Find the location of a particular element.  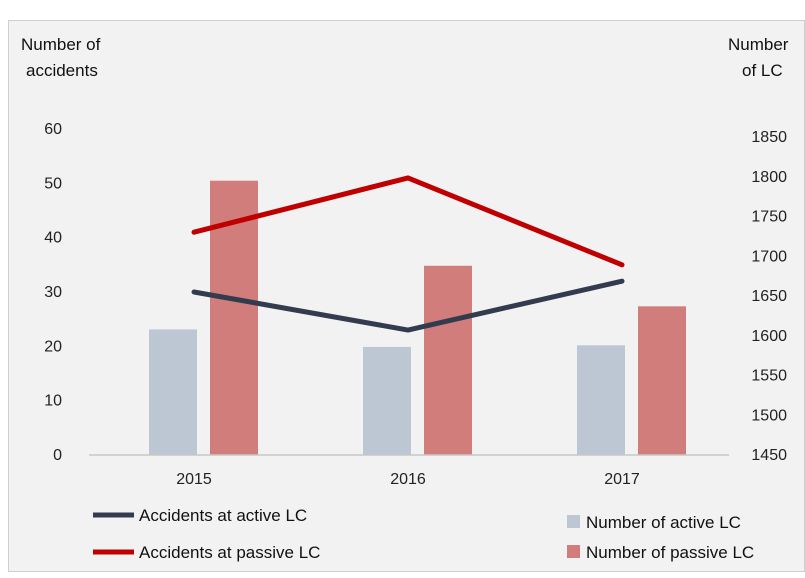

right-tick-label: 1800 is located at coordinates (769, 177).